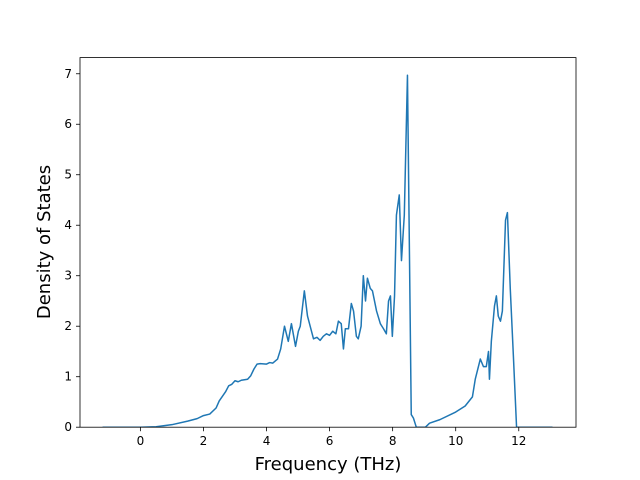 The height and width of the screenshot is (480, 640). Describe the element at coordinates (68, 124) in the screenshot. I see `y-tick-label: 6` at that location.